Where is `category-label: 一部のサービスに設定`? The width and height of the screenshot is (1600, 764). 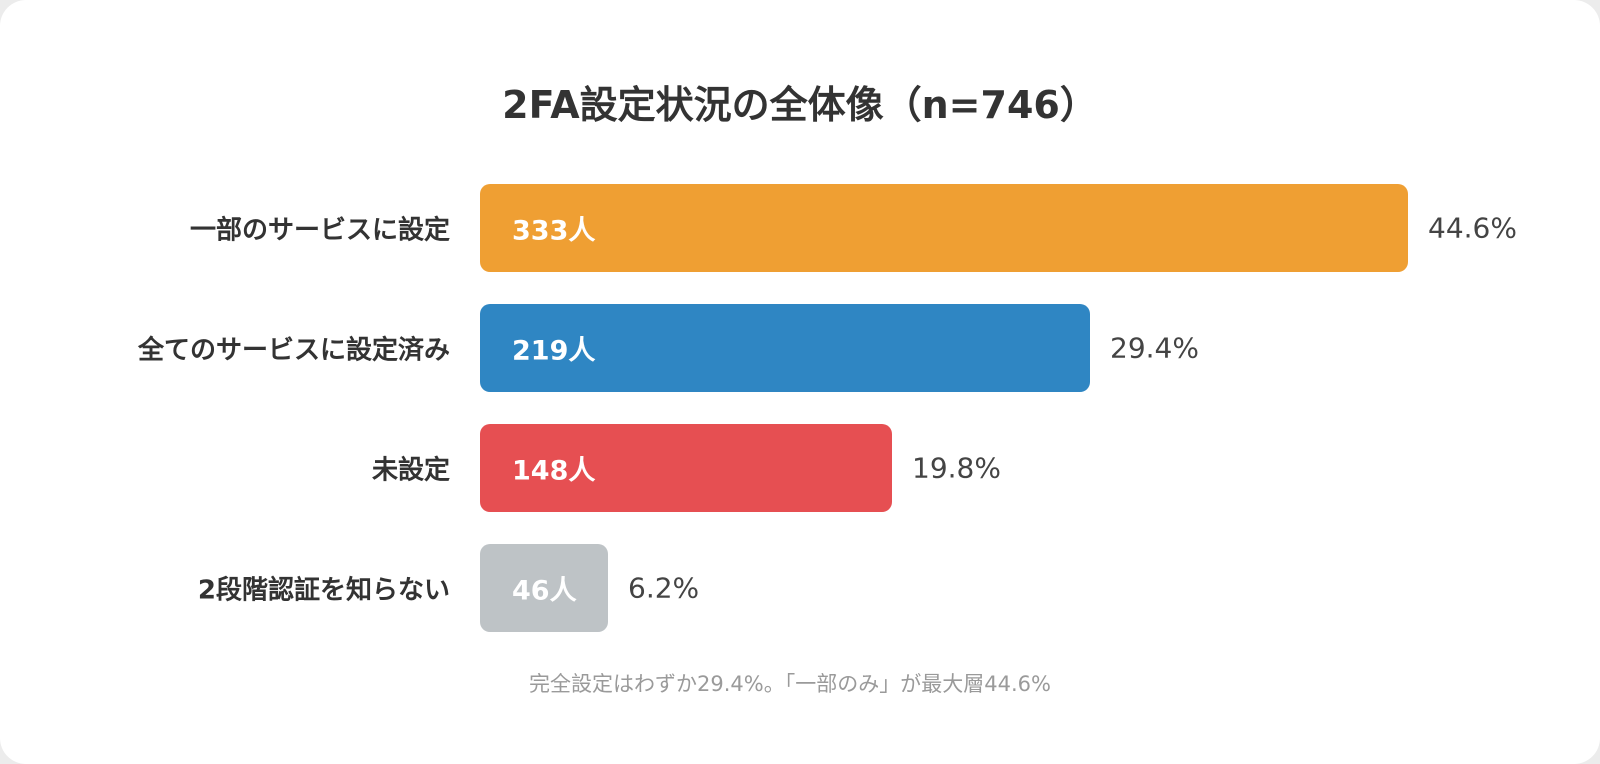
category-label: 一部のサービスに設定 is located at coordinates (319, 230).